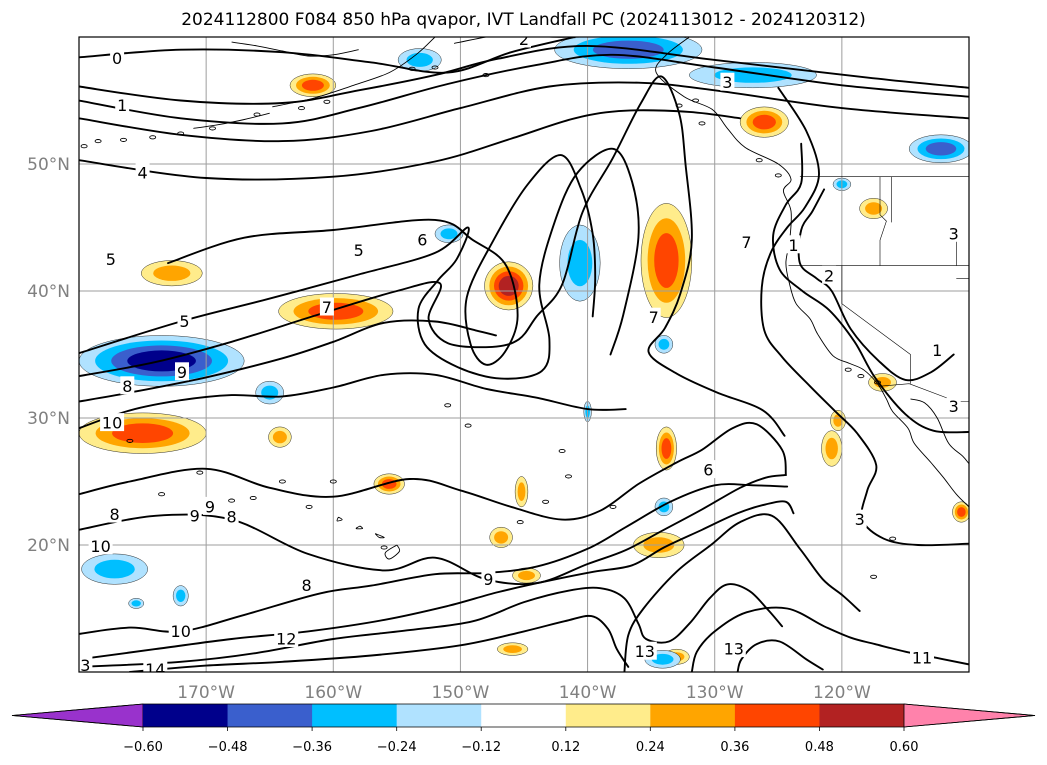 Image resolution: width=1047 pixels, height=765 pixels. Describe the element at coordinates (48, 292) in the screenshot. I see `lat-tick-label-1: 40°N` at that location.